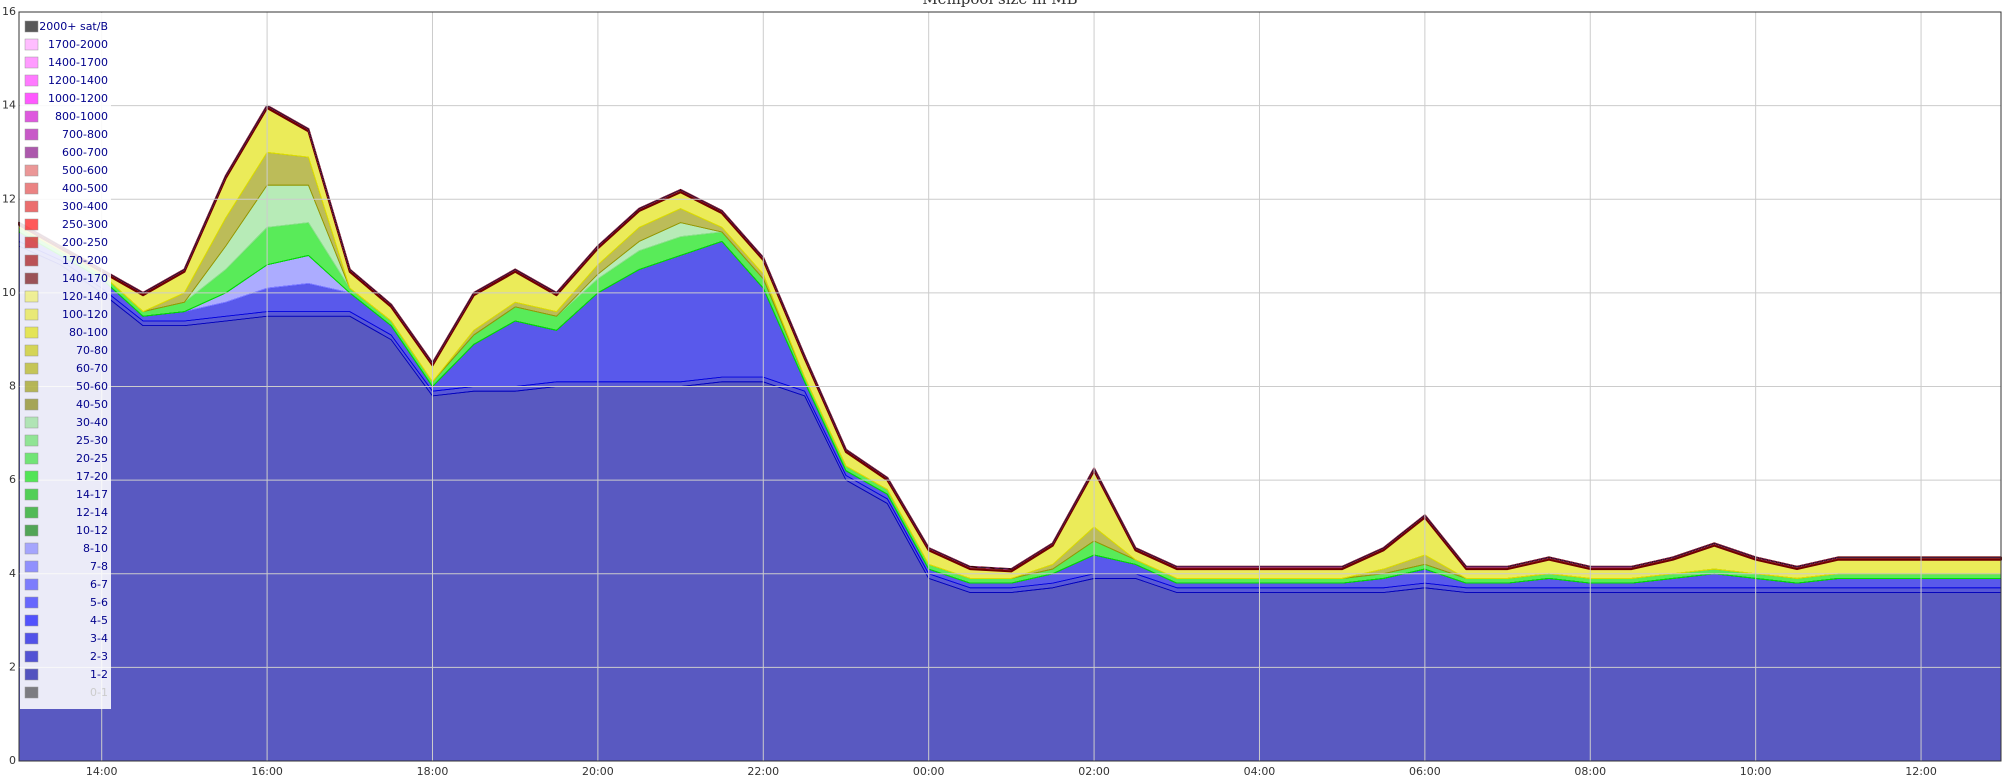 This screenshot has width=2011, height=781. Describe the element at coordinates (78, 62) in the screenshot. I see `legend-label: 1400-1700` at that location.